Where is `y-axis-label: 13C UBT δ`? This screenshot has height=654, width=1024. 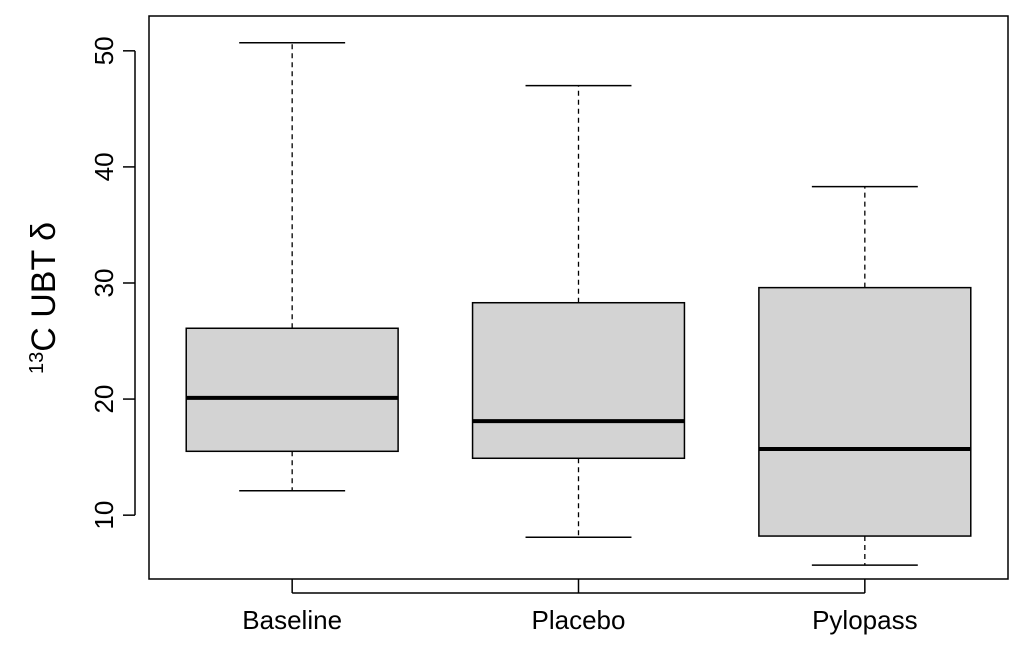 y-axis-label: 13C UBT δ is located at coordinates (44, 298).